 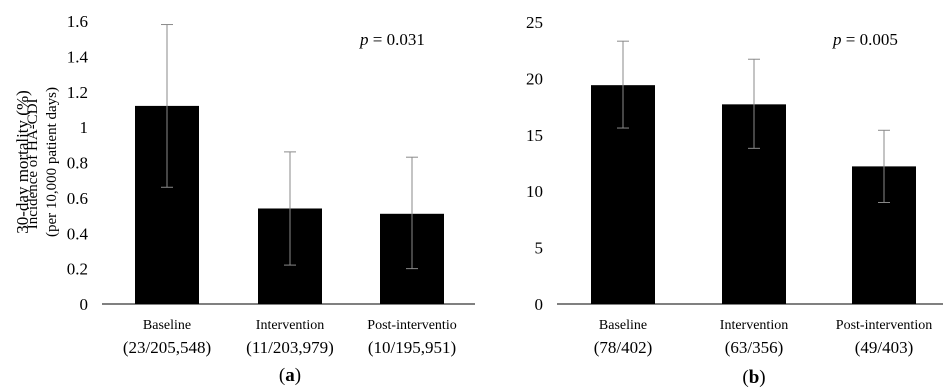 I want to click on y-tick-label: 10, so click(x=534, y=191).